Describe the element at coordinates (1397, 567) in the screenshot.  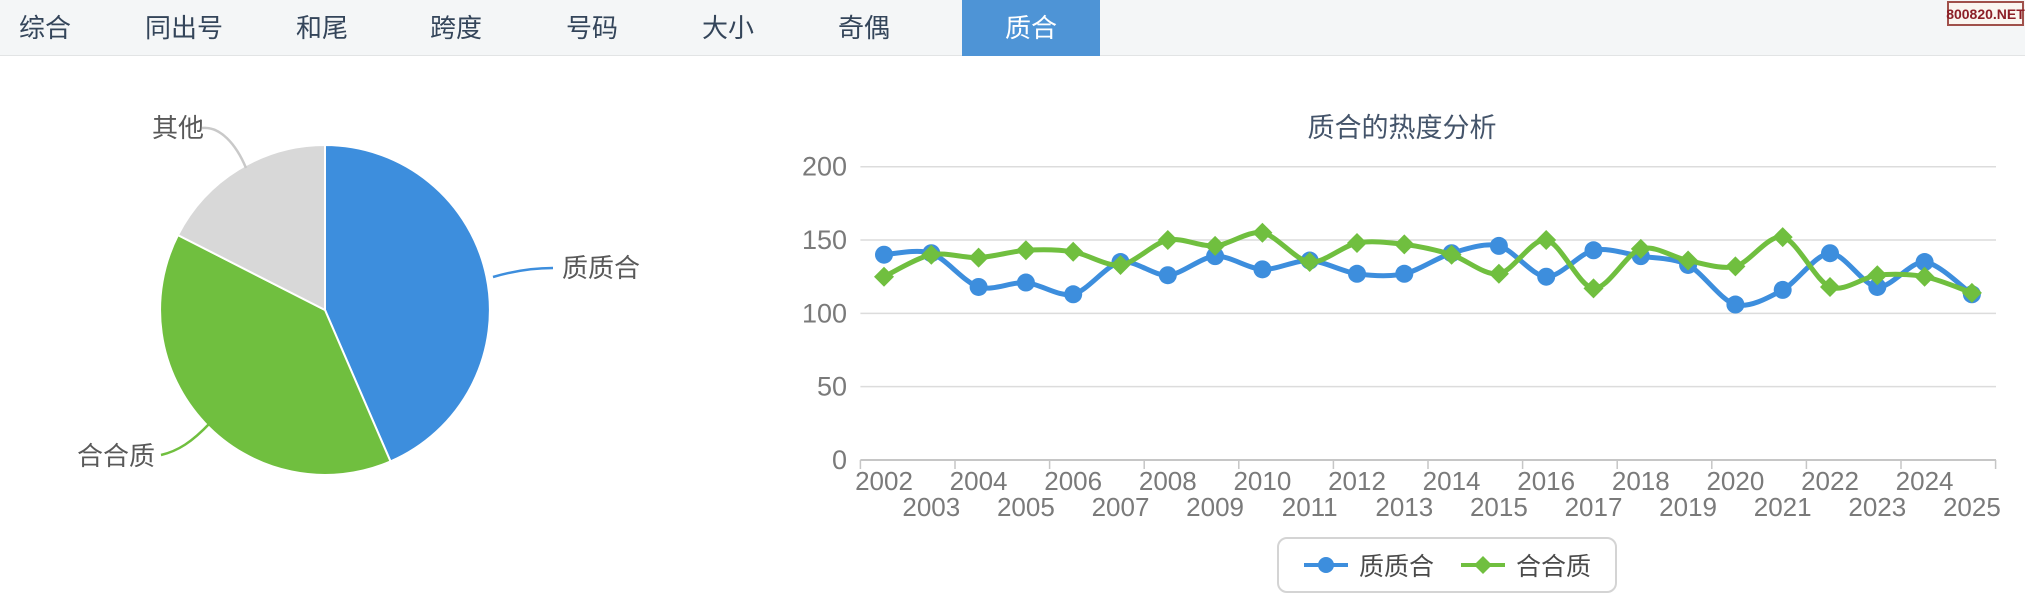
I see `legend-label: 质质合` at that location.